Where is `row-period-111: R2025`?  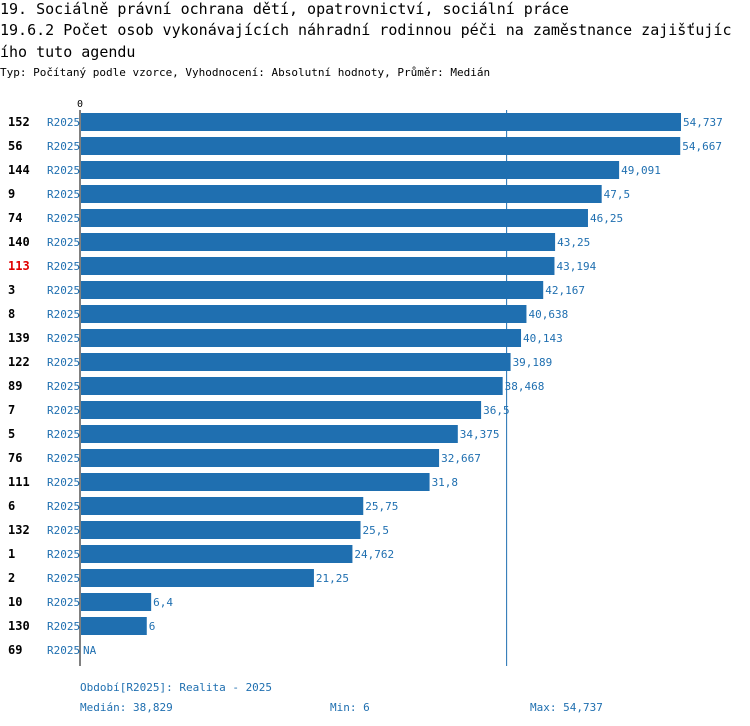
row-period-111: R2025 is located at coordinates (63, 482).